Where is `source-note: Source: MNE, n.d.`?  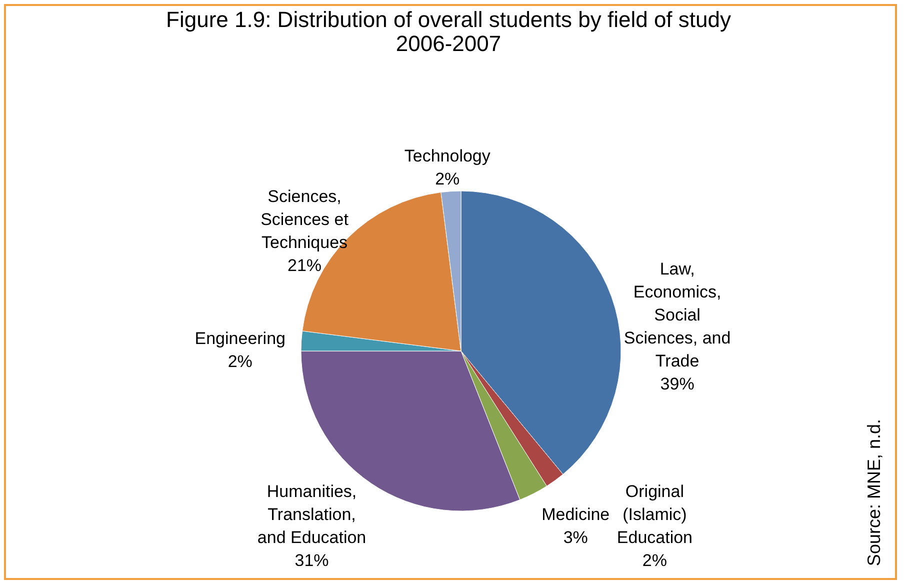
source-note: Source: MNE, n.d. is located at coordinates (874, 492).